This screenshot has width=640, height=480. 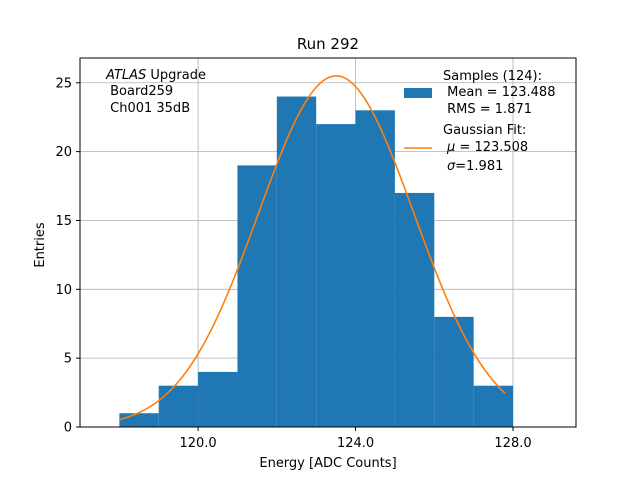 I want to click on info-line-1: ATLAS Upgrade, so click(x=155, y=75).